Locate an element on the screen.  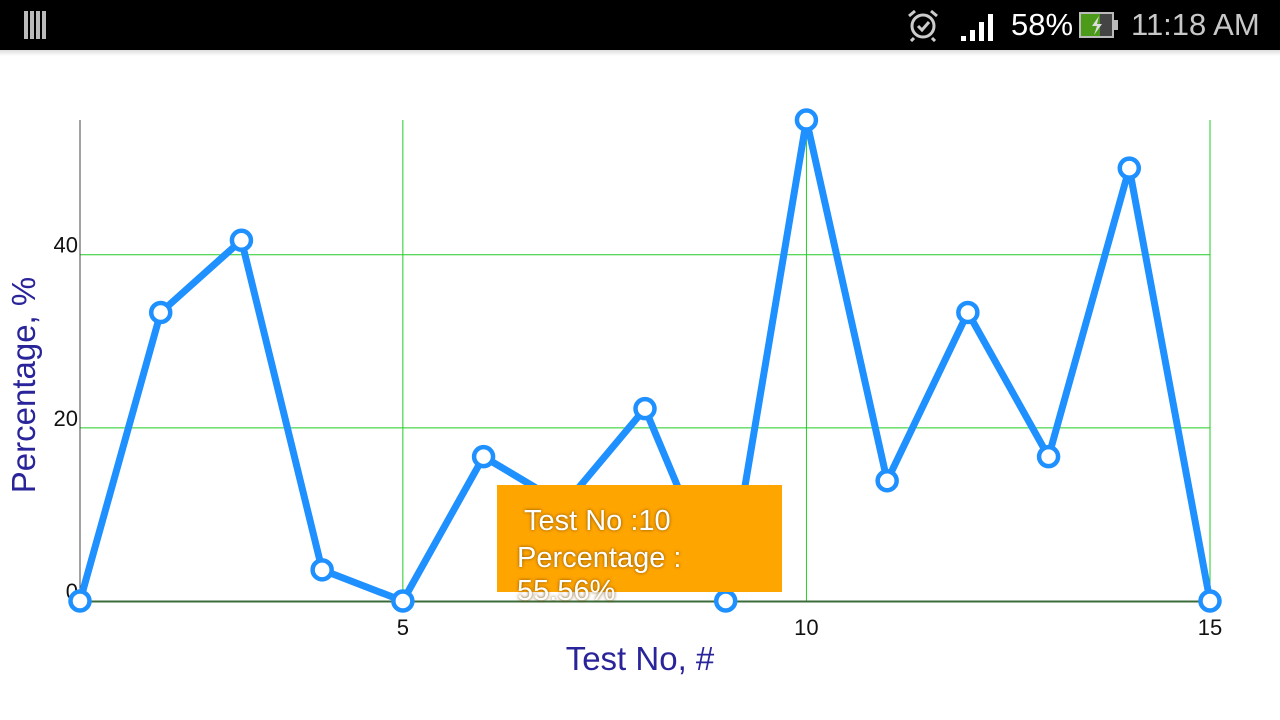
notification-bars-icon is located at coordinates (35, 25).